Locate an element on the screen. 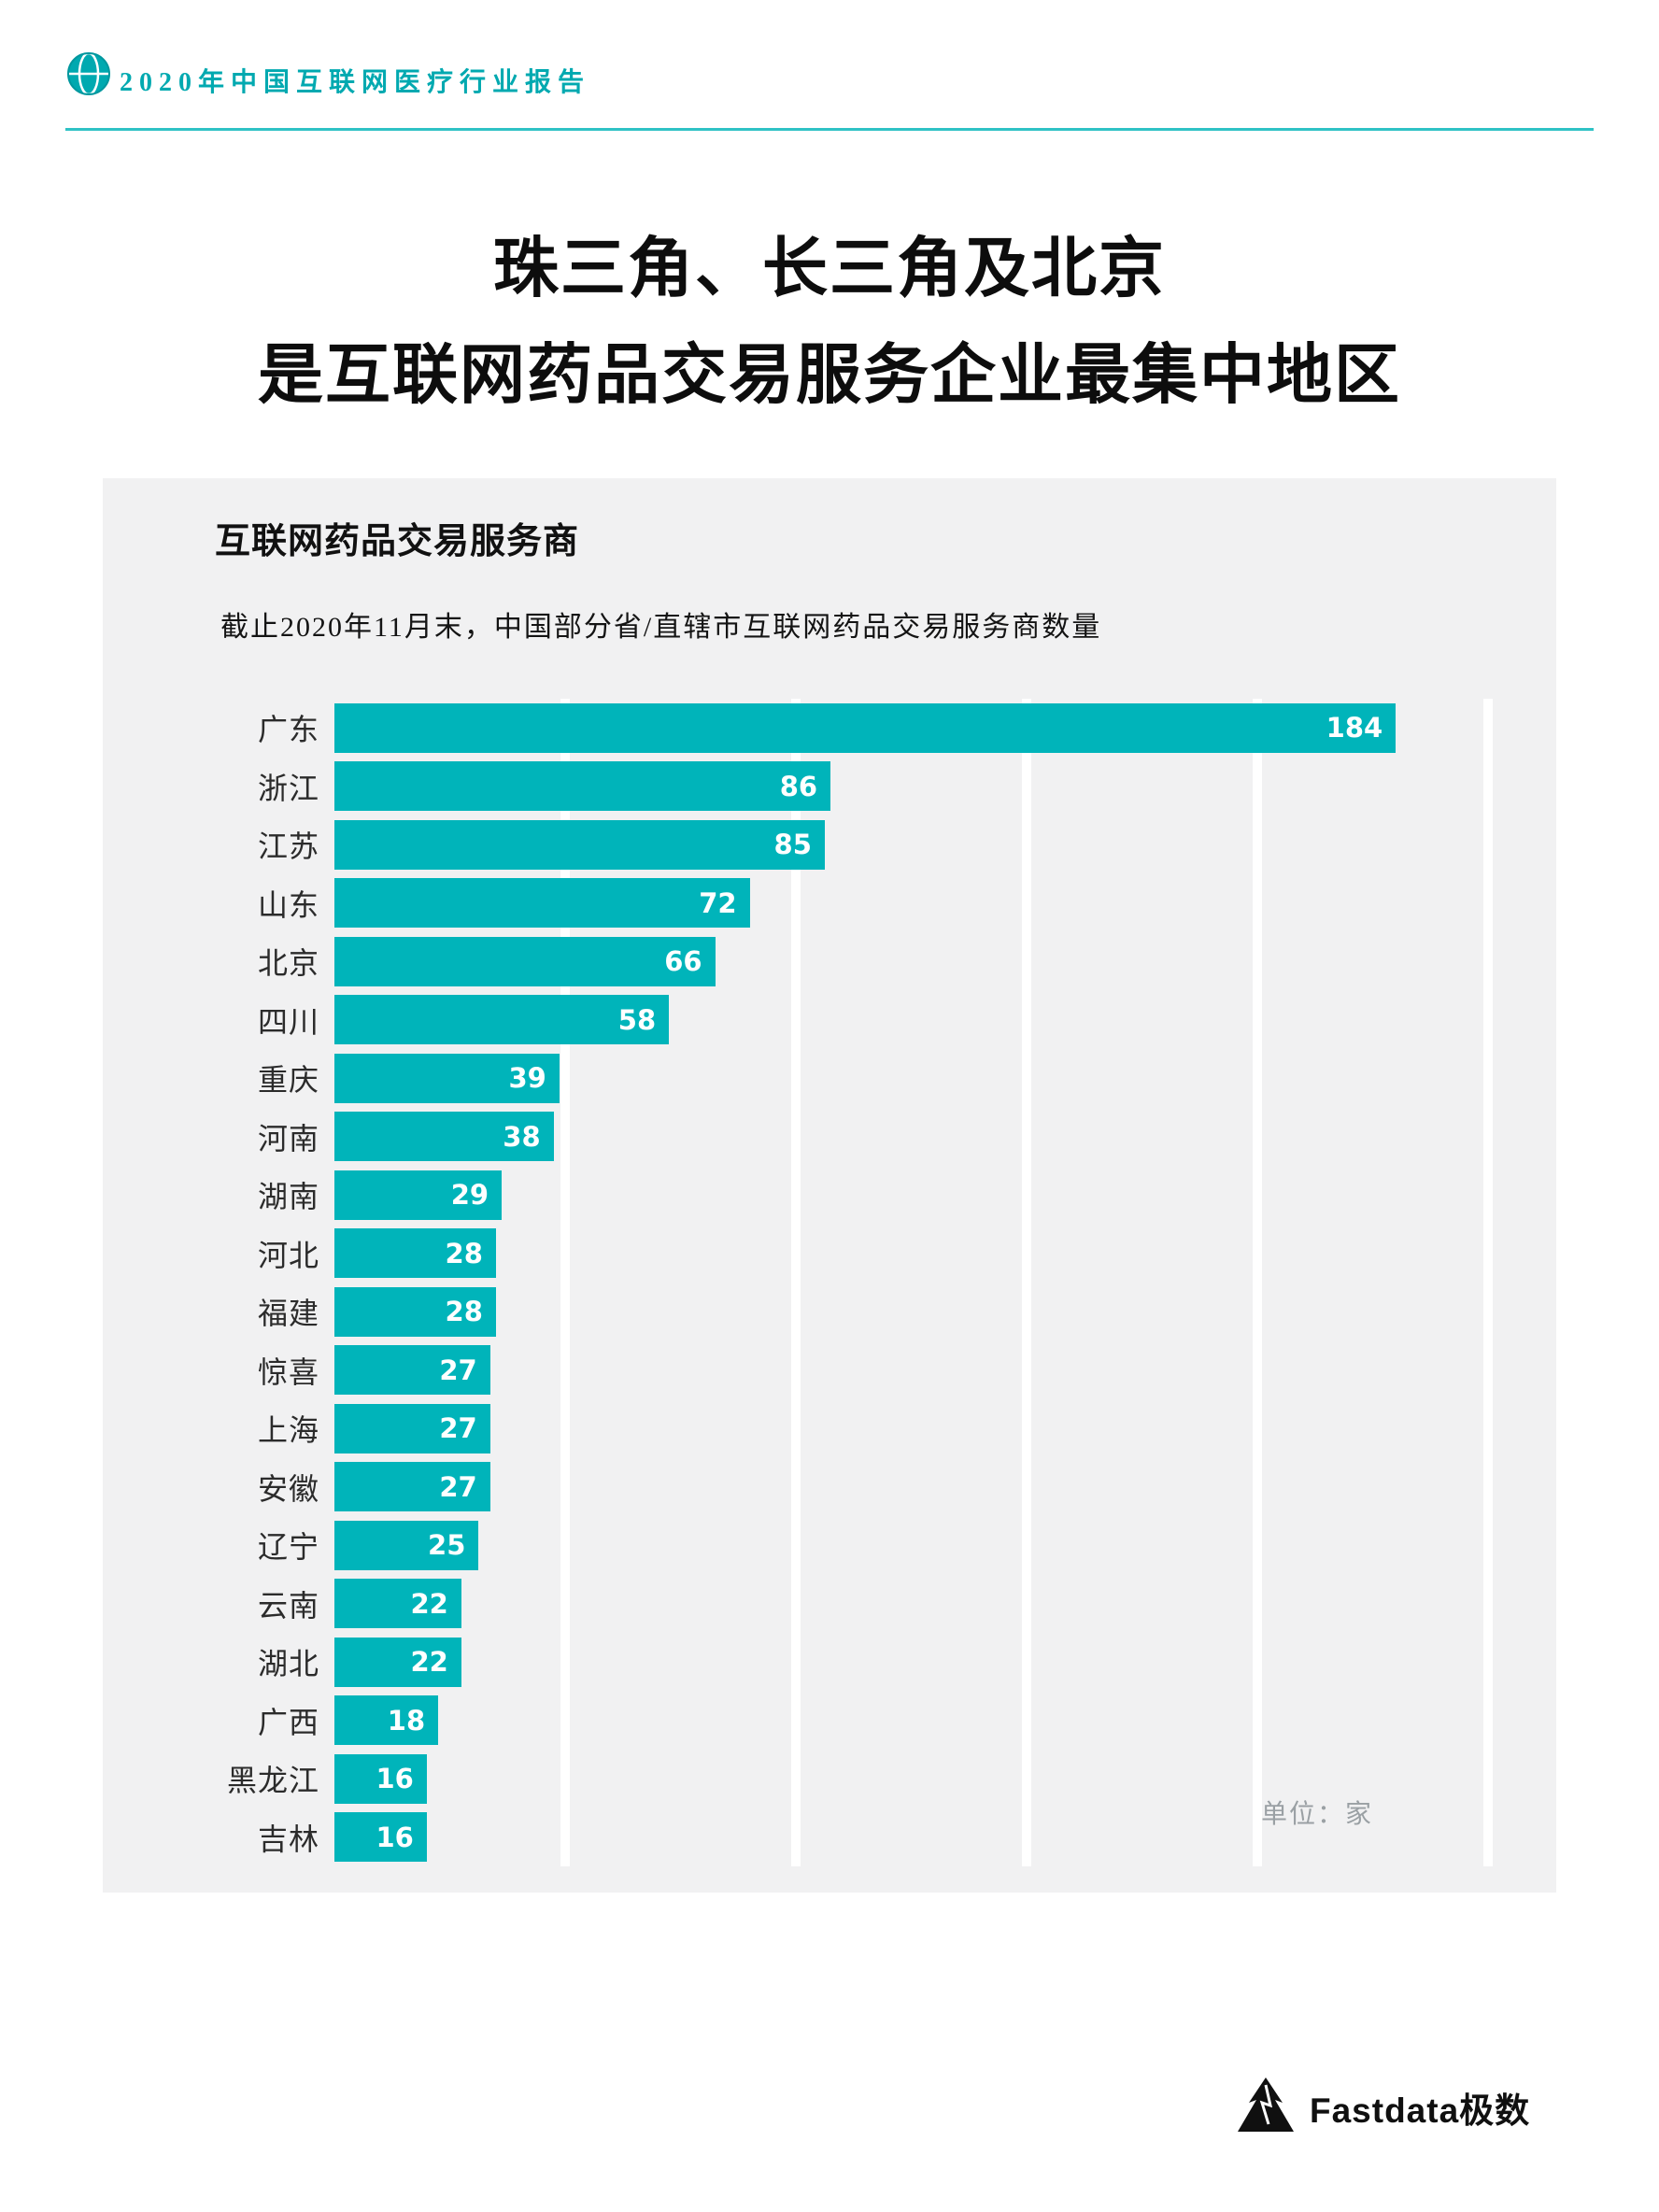 This screenshot has height=2212, width=1659. category-label: 湖南 is located at coordinates (288, 1197).